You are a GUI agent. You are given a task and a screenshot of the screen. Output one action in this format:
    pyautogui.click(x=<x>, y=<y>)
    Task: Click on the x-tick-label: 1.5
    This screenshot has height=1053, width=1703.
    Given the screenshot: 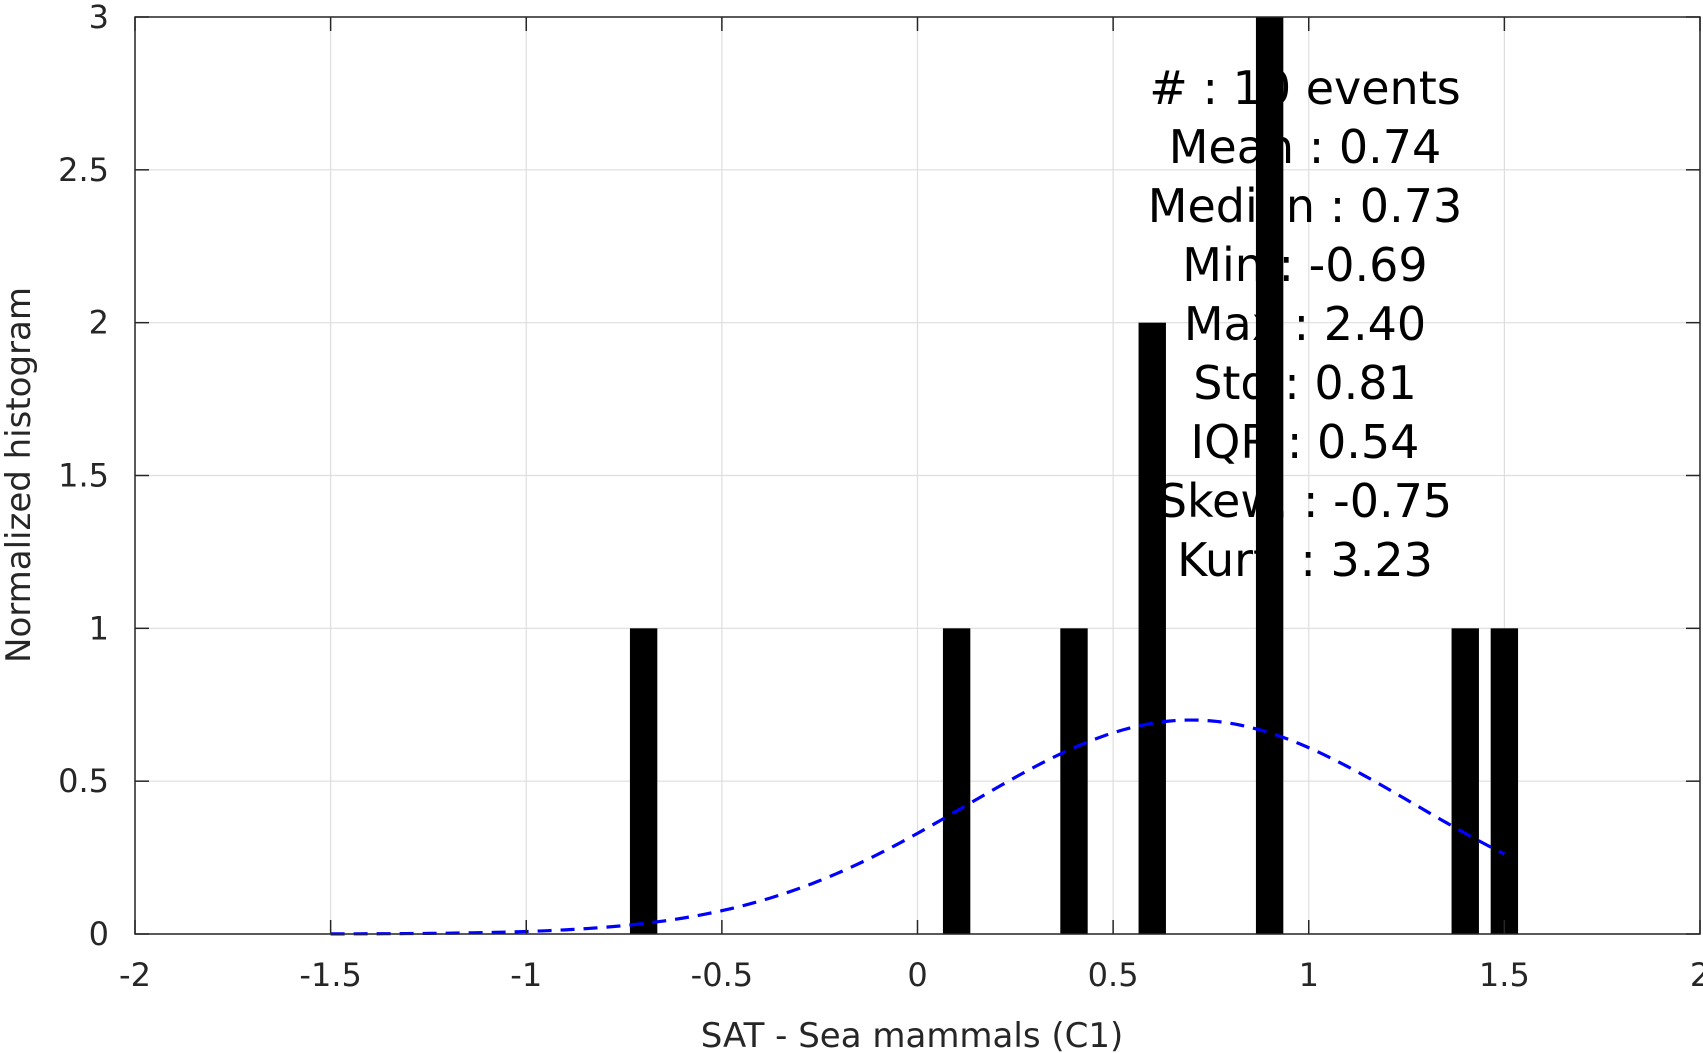 What is the action you would take?
    pyautogui.click(x=1504, y=975)
    